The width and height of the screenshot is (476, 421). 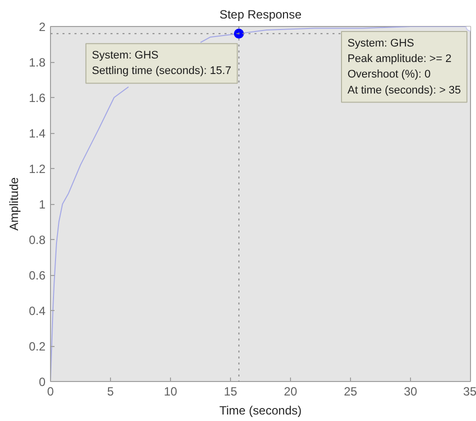 I want to click on x-tick-label: 35, so click(x=469, y=391).